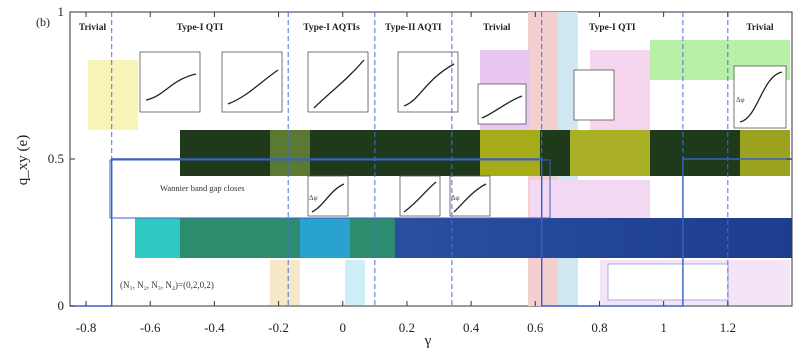 The height and width of the screenshot is (353, 799). Describe the element at coordinates (599, 327) in the screenshot. I see `x-tick-label: 0.8` at that location.